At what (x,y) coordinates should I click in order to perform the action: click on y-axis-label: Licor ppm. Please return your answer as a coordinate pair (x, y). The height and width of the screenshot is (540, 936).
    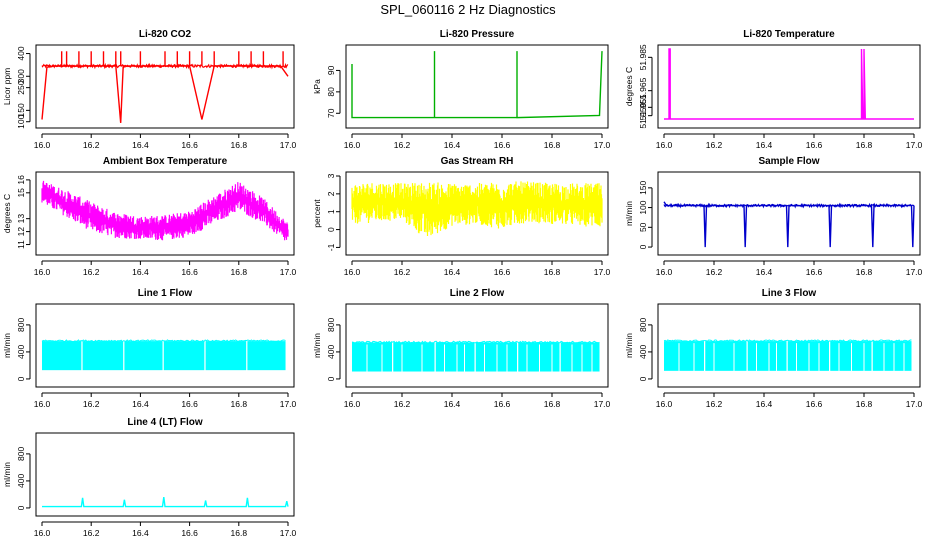
    Looking at the image, I should click on (7, 86).